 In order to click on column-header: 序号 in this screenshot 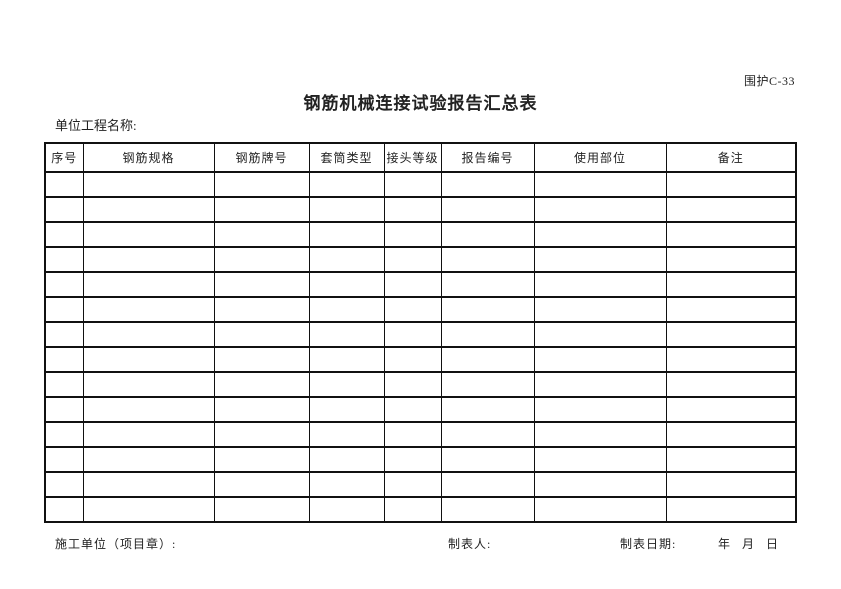, I will do `click(64, 157)`.